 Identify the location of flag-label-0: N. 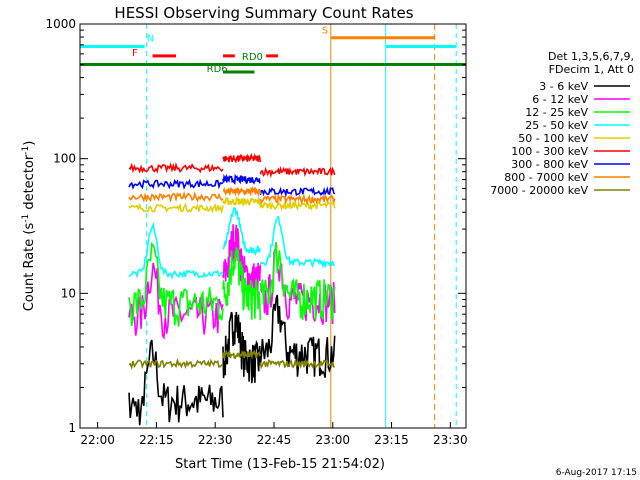
(150, 39).